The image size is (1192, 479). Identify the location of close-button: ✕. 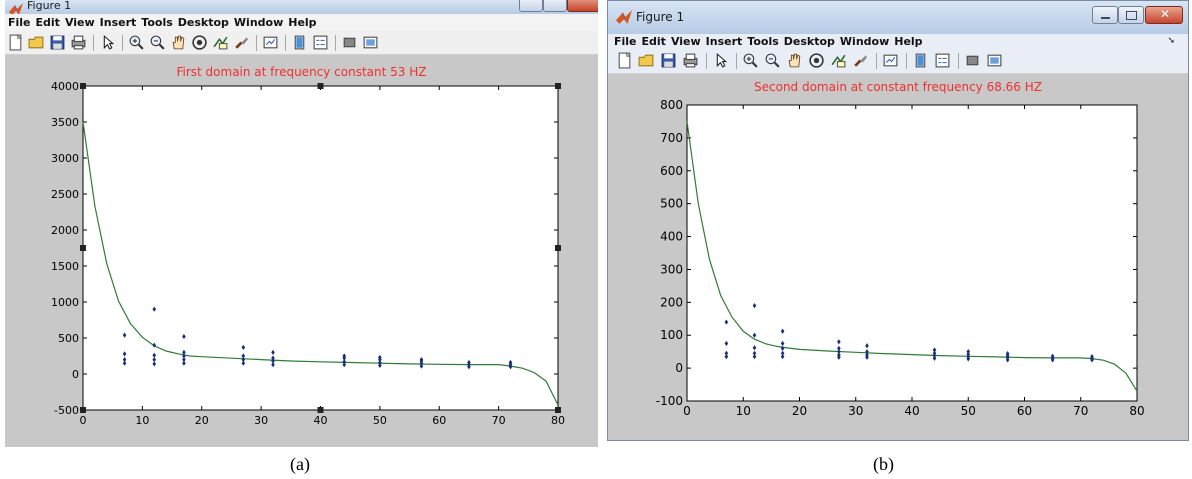
(1164, 15).